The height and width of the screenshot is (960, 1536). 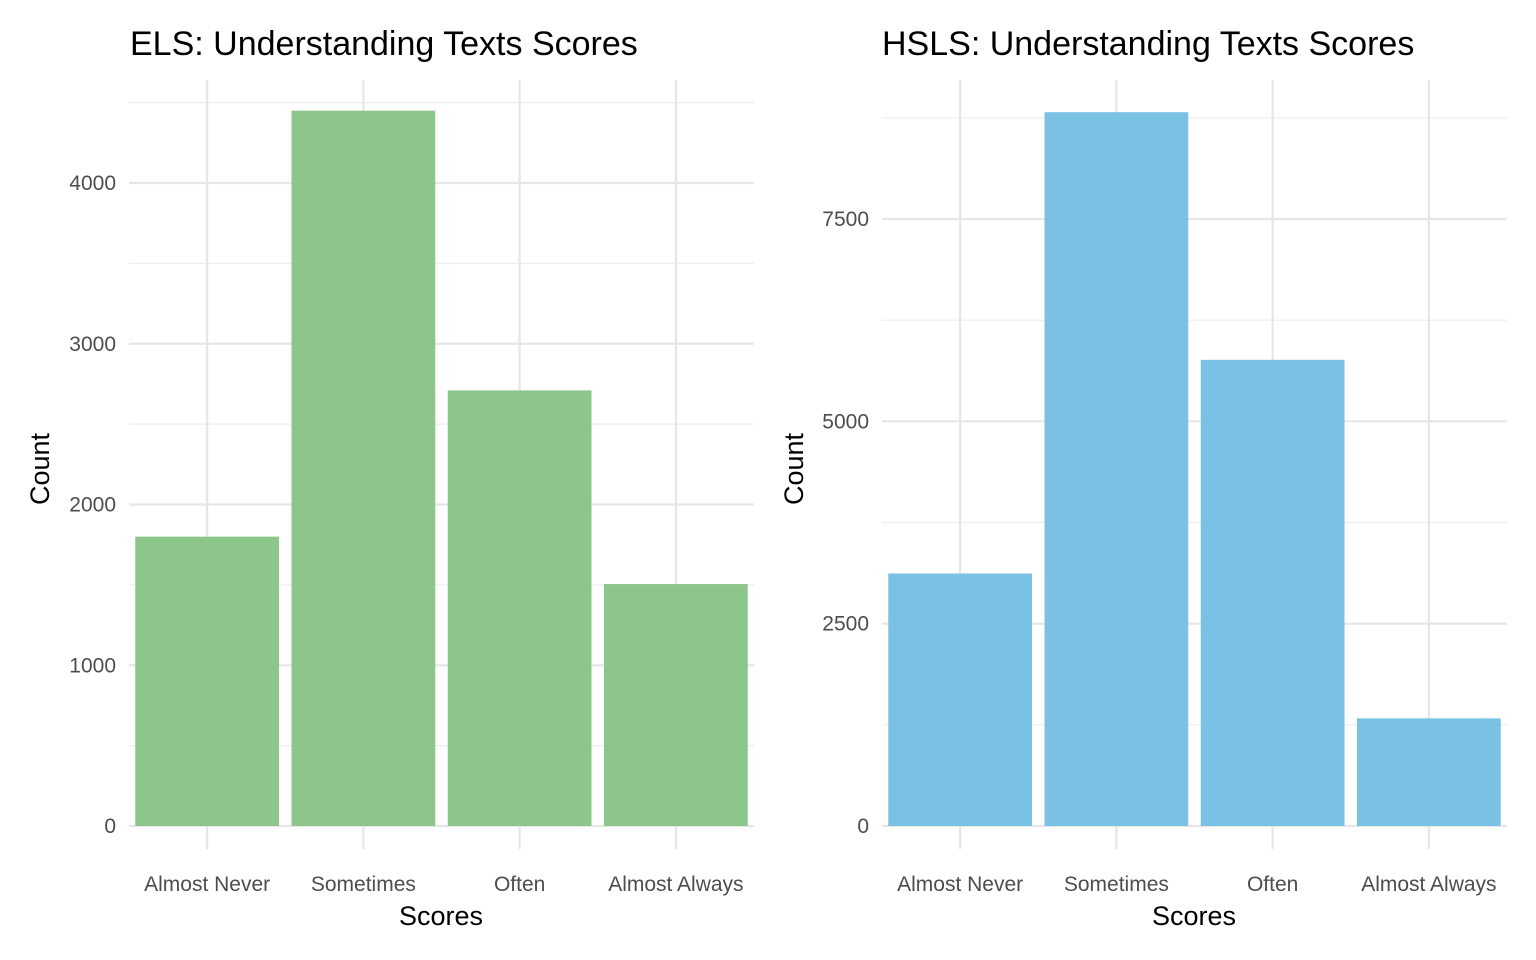 What do you see at coordinates (443, 884) in the screenshot?
I see `els-x-tick-labels: Almost Never Sometimes Often Almost Always` at bounding box center [443, 884].